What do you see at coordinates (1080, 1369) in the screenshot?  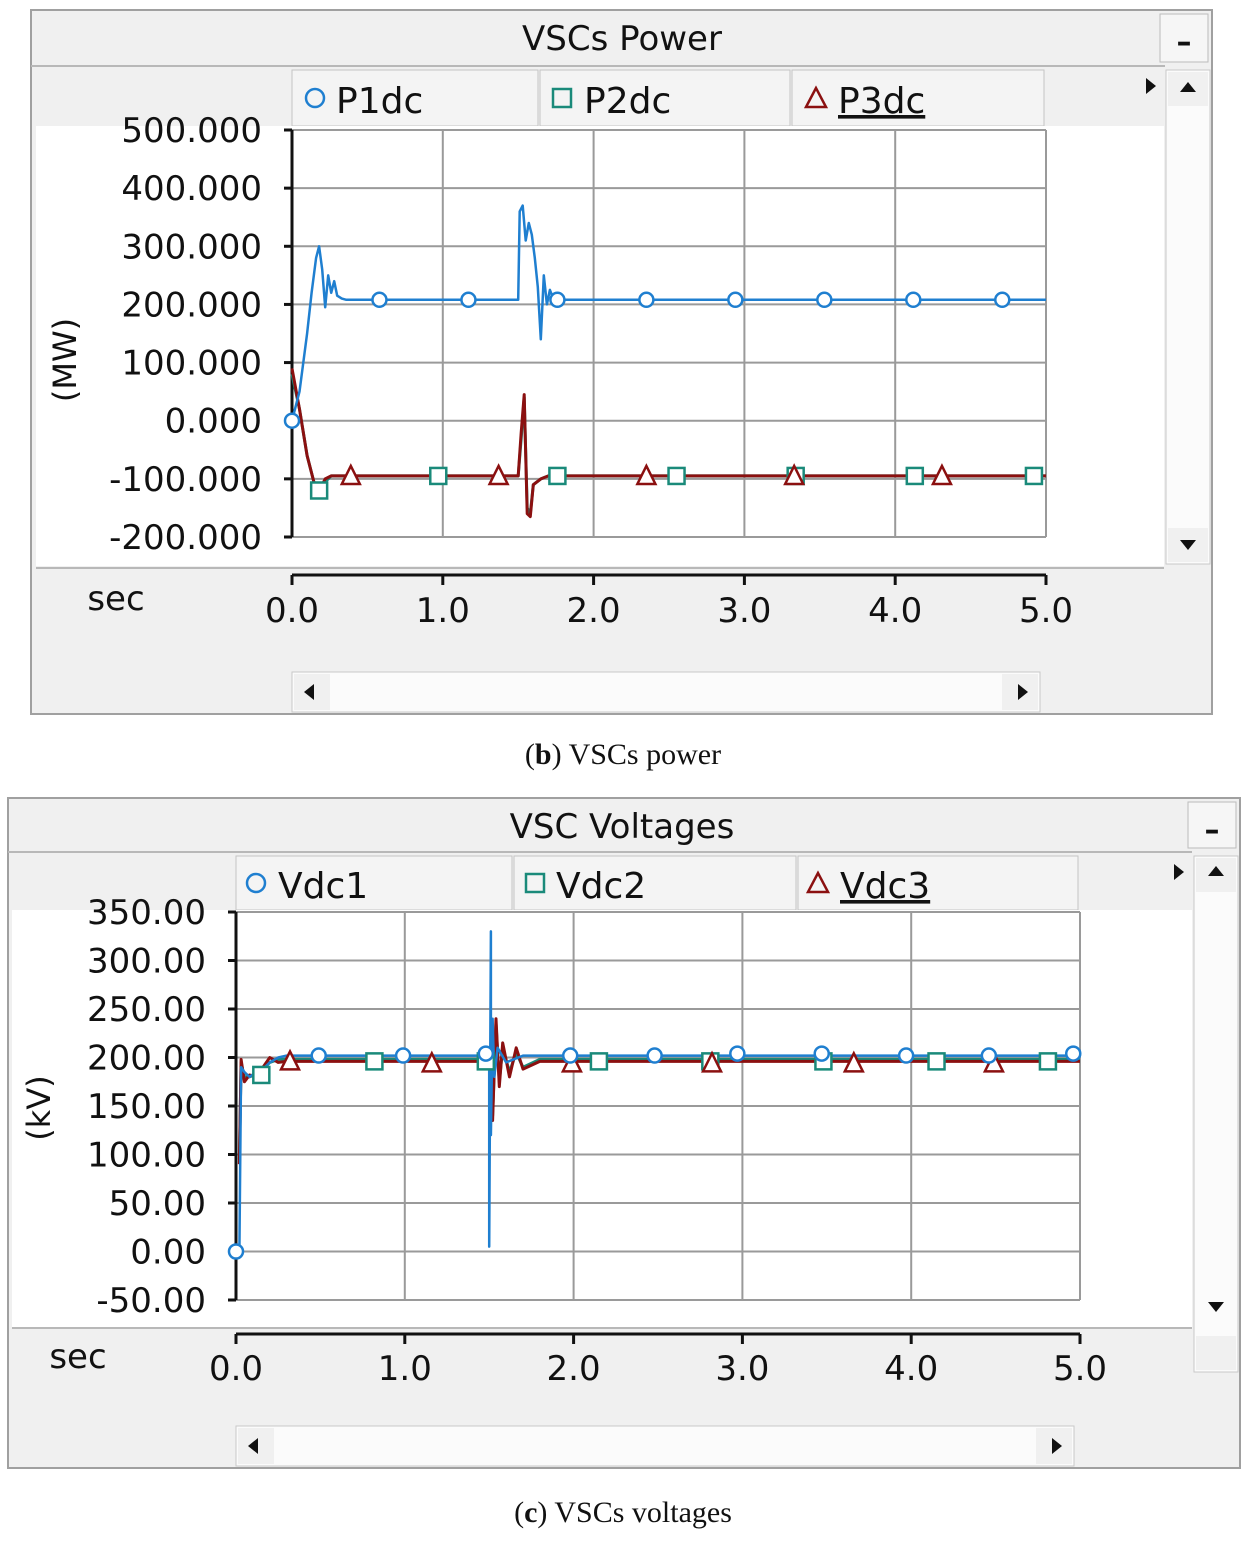 I see `x-tick-label: 5.0` at bounding box center [1080, 1369].